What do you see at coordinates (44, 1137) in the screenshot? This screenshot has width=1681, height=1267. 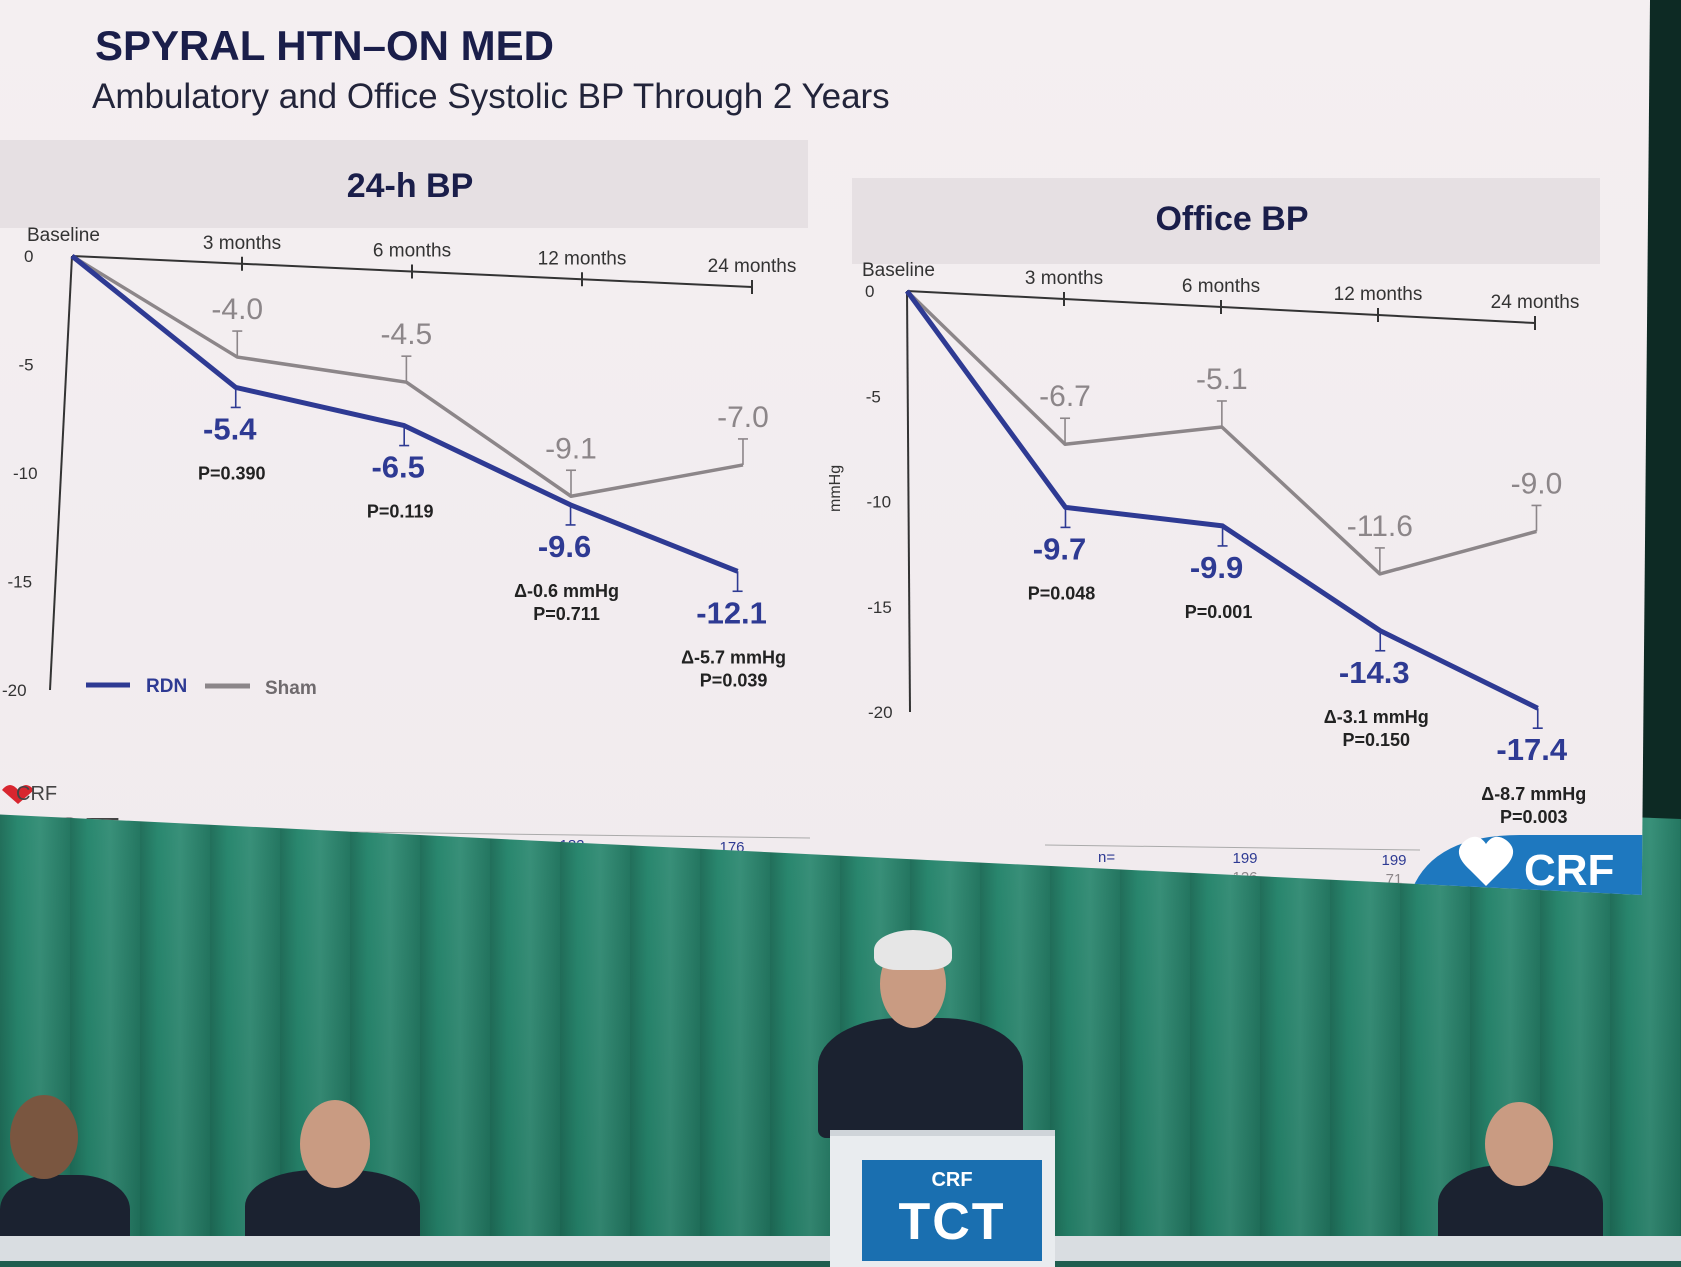 I see `panelist-left-head` at bounding box center [44, 1137].